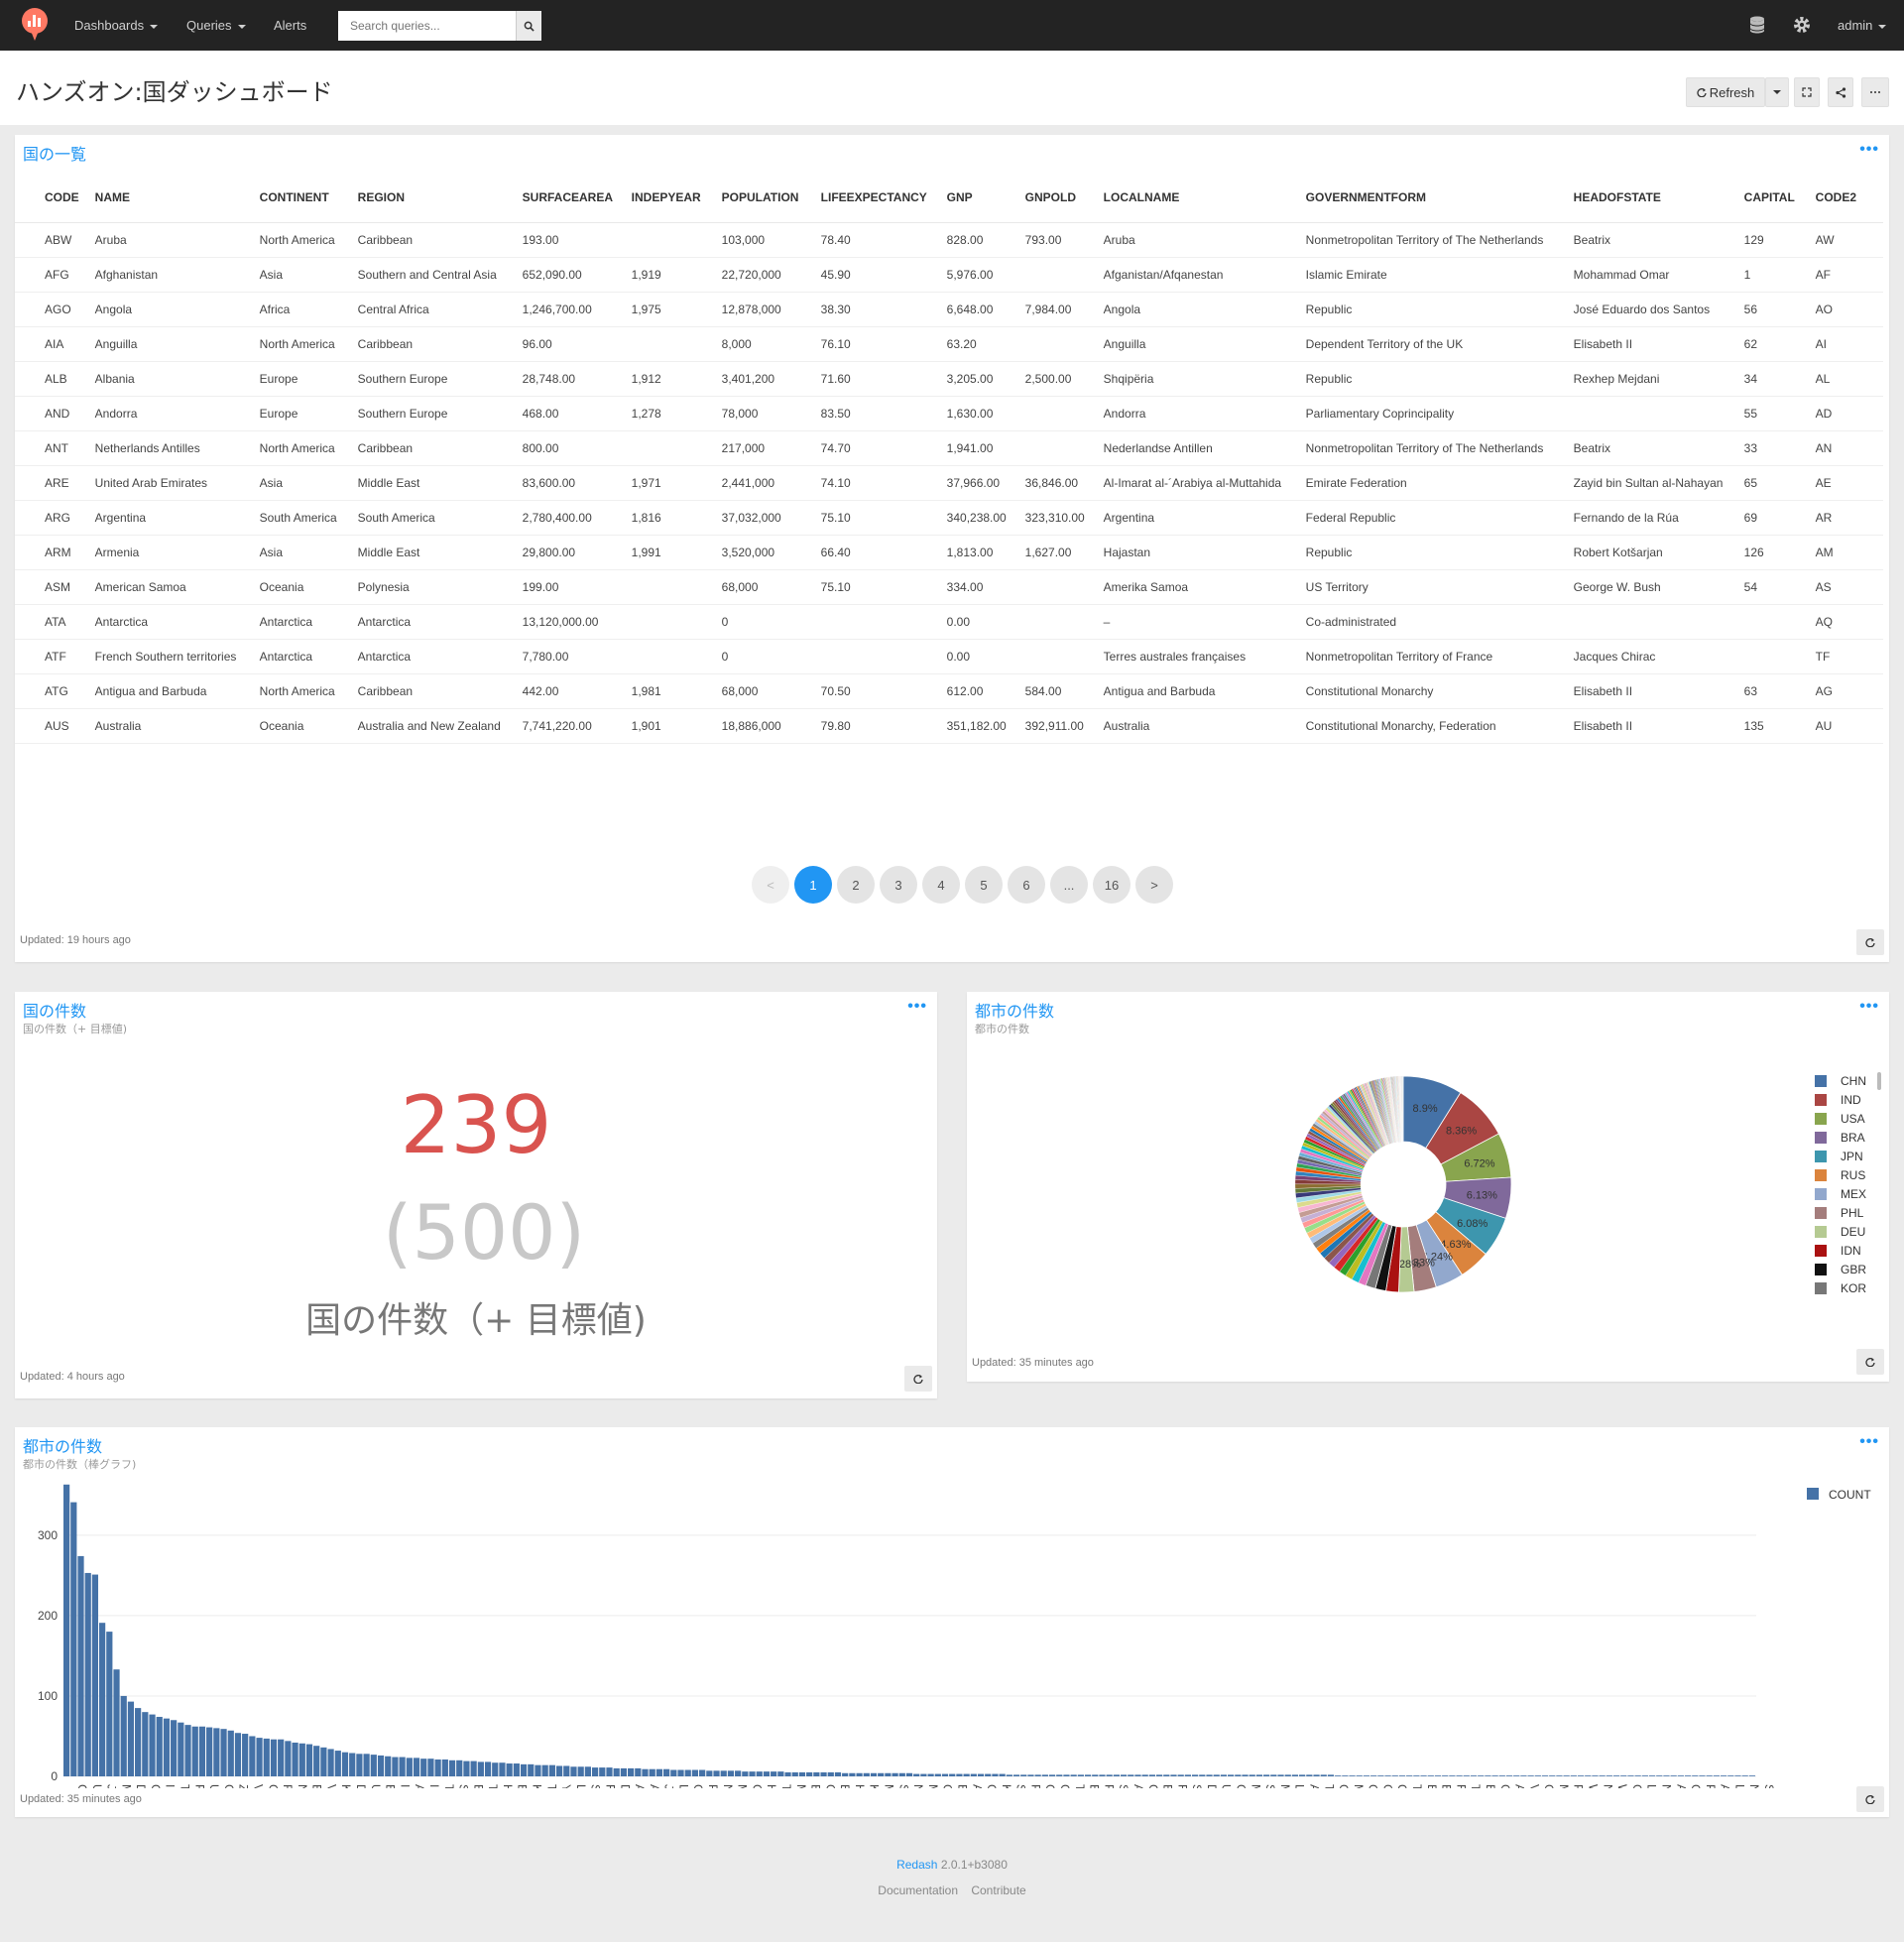 The height and width of the screenshot is (1942, 1904). Describe the element at coordinates (1840, 1194) in the screenshot. I see `legend-item-mex: MEX` at that location.